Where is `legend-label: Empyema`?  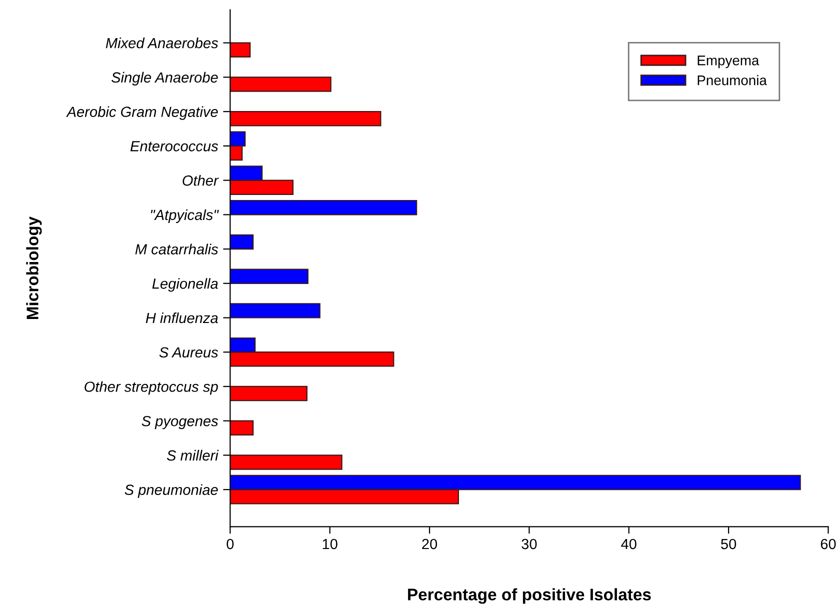
legend-label: Empyema is located at coordinates (729, 62).